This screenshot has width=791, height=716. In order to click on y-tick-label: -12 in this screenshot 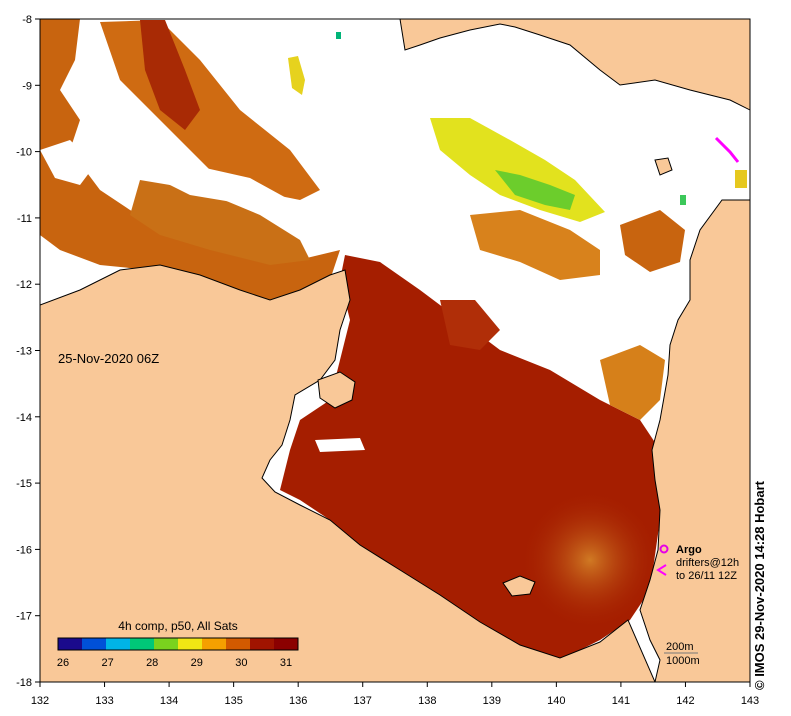, I will do `click(24, 285)`.